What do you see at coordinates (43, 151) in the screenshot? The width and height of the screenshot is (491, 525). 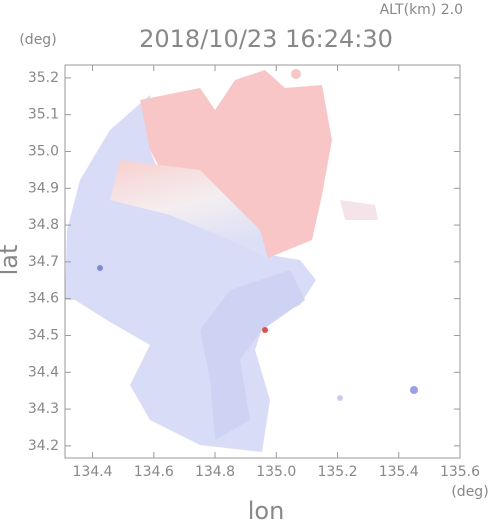 I see `y-tick-label: 35.0` at bounding box center [43, 151].